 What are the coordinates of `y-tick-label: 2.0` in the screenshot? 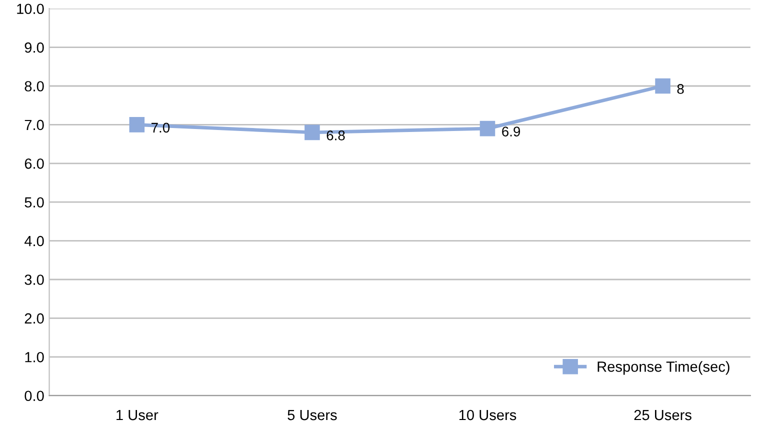 It's located at (34, 318).